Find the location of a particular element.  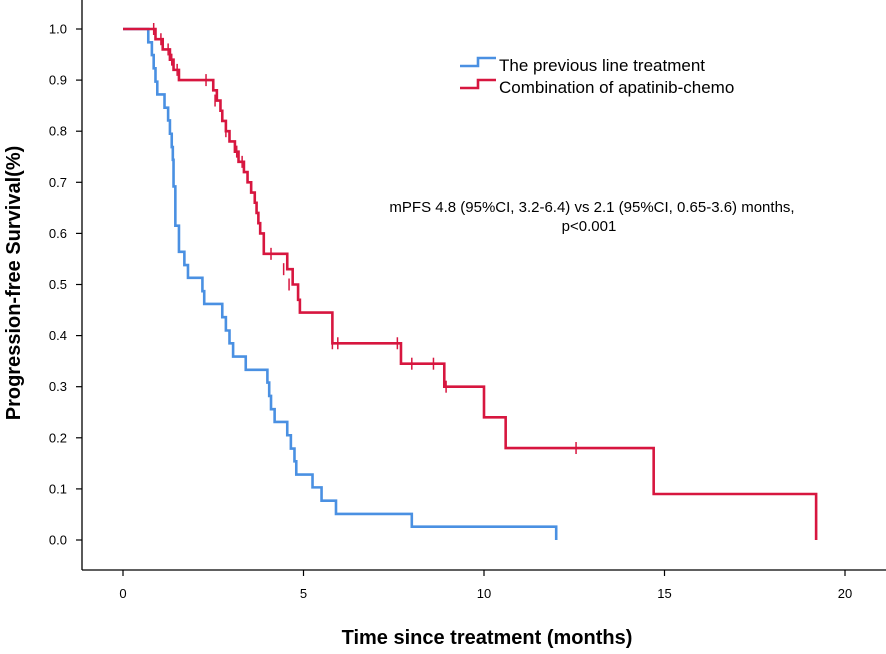

y-tick-label: 0.5 is located at coordinates (58, 284).